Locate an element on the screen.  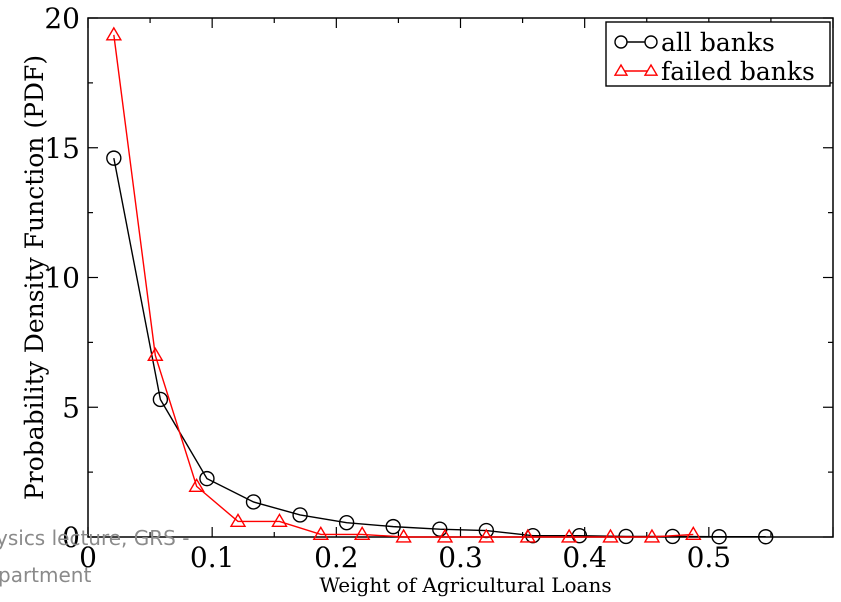
x-tick-label: 0.1 is located at coordinates (212, 557).